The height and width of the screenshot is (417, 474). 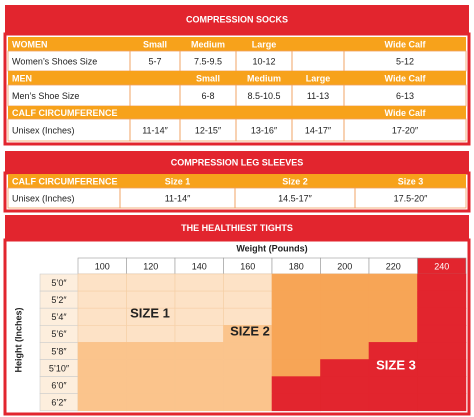 I want to click on cell: 11-13, so click(x=318, y=96).